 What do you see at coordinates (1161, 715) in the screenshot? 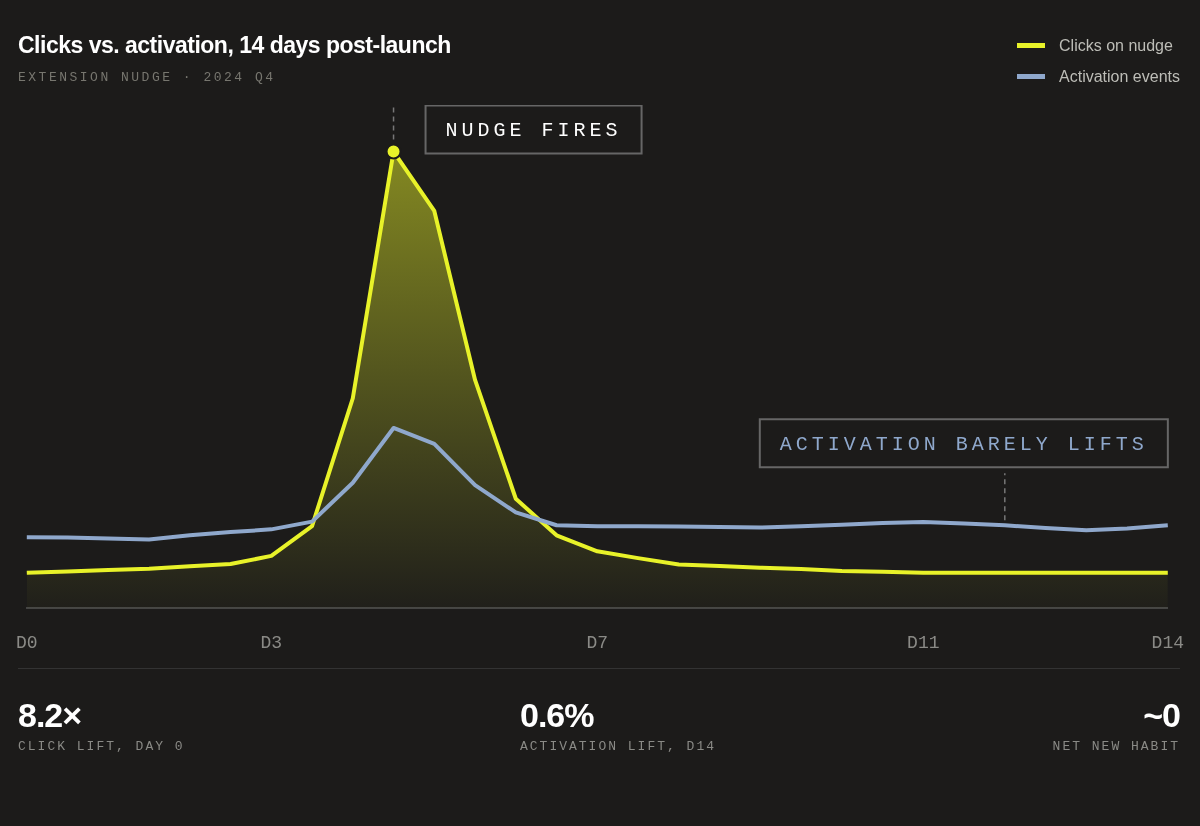
I see `text: ~0` at bounding box center [1161, 715].